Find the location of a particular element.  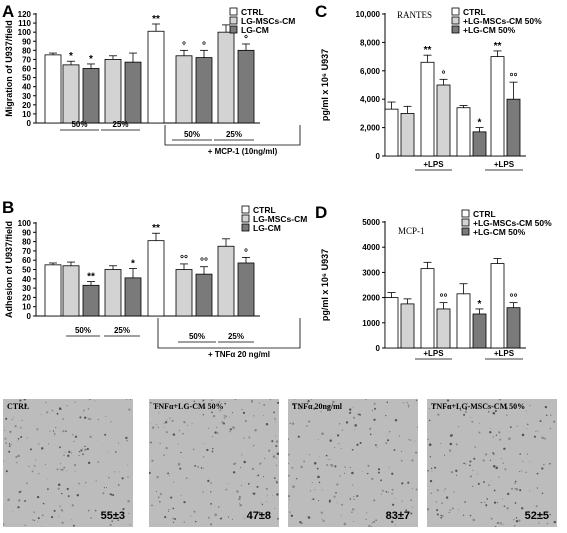

chart-c-legend-entry: +LG-MSCs-CM 50% is located at coordinates (502, 21).